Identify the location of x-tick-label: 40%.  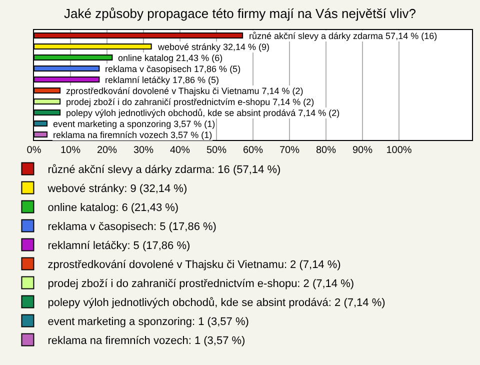
(180, 150).